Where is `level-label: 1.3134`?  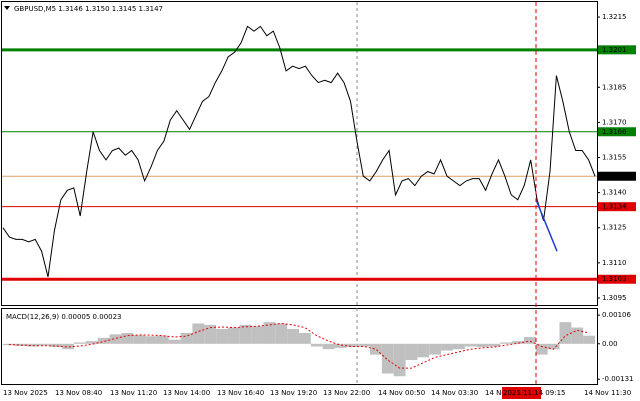 level-label: 1.3134 is located at coordinates (614, 207).